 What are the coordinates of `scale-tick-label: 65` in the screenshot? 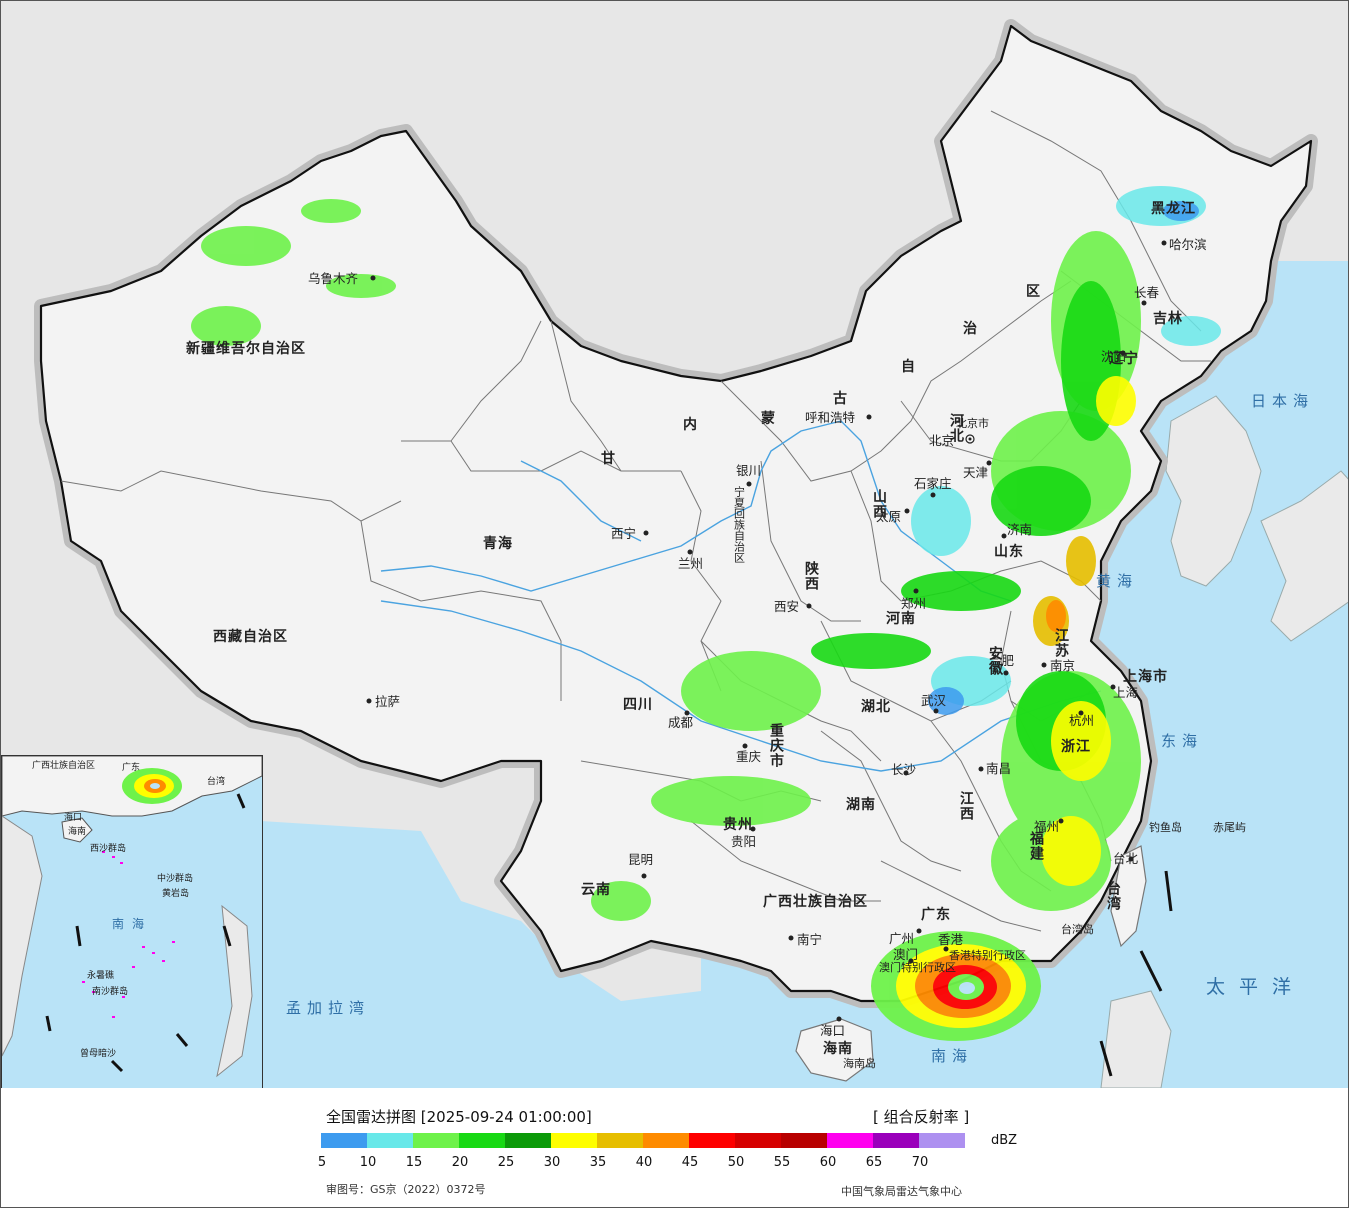 It's located at (874, 1162).